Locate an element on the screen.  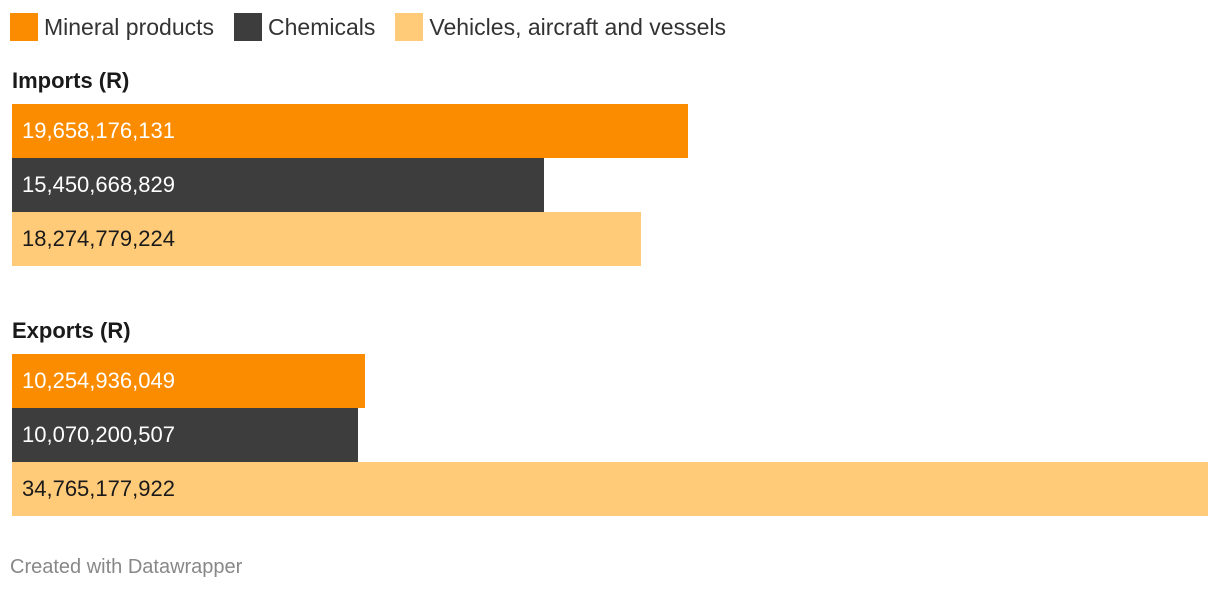
bar-row: 18,274,779,224 is located at coordinates (610, 239).